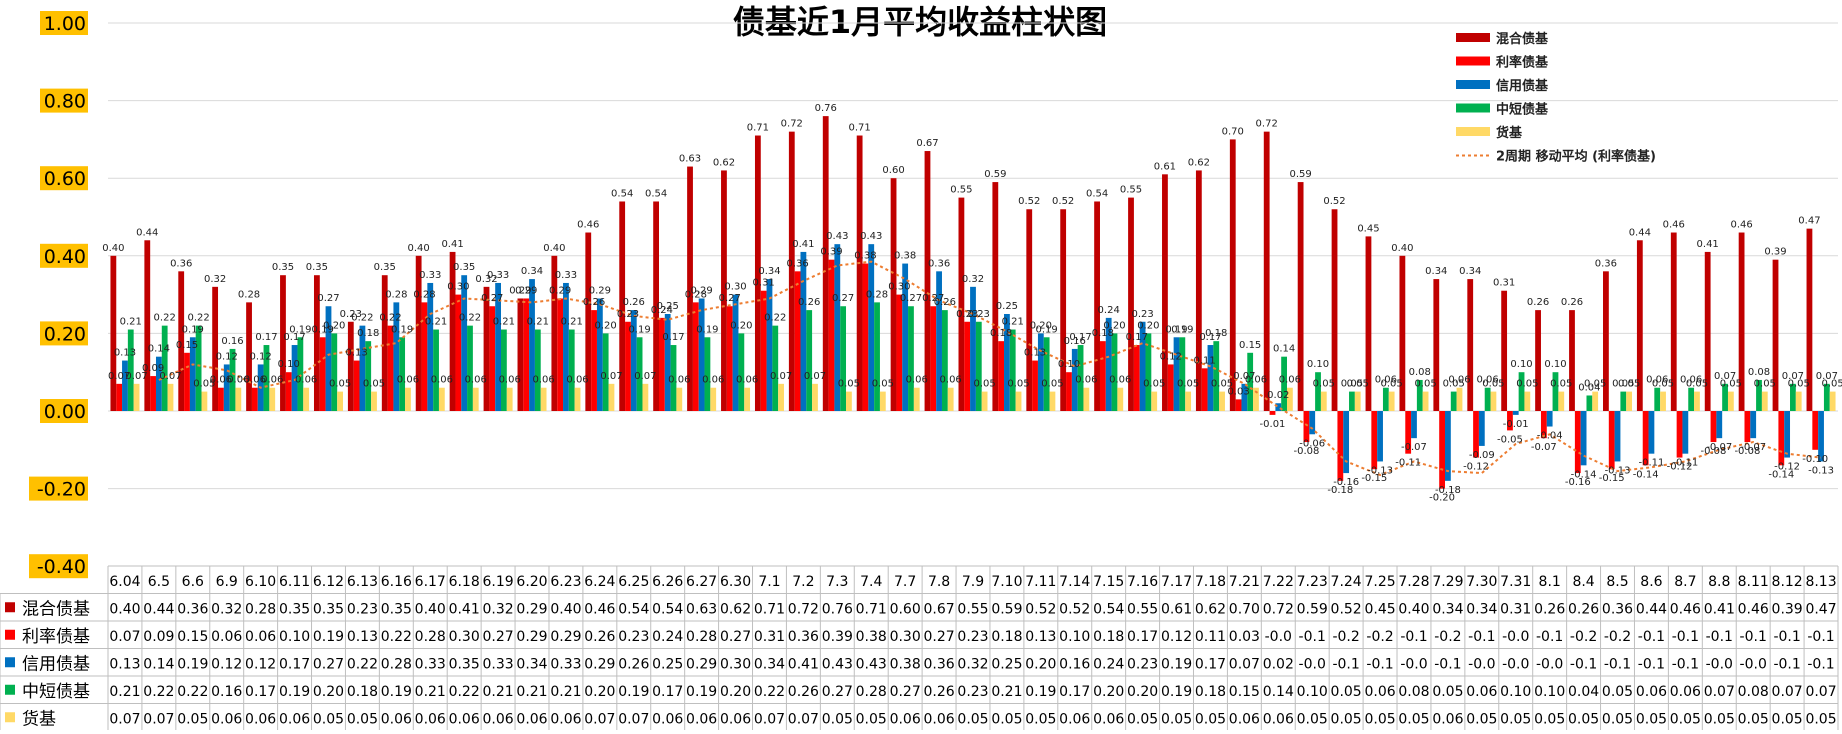 Image resolution: width=1842 pixels, height=734 pixels. I want to click on data-label: -0.04, so click(1550, 436).